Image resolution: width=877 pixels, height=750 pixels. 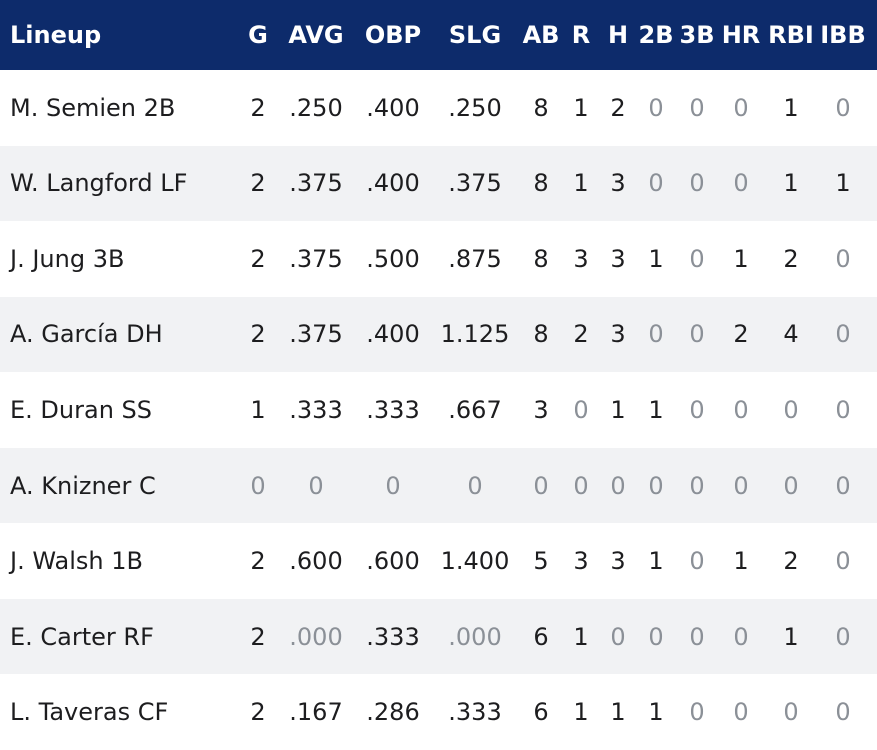 What do you see at coordinates (82, 636) in the screenshot?
I see `player-name: E. Carter RF` at bounding box center [82, 636].